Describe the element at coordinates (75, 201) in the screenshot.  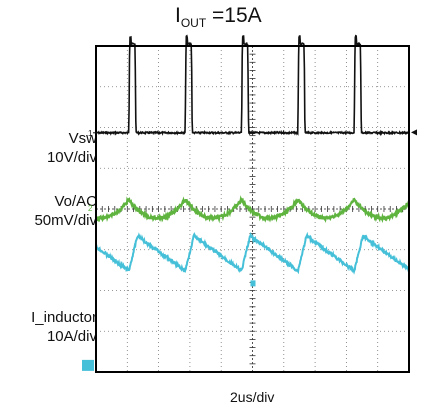
I see `channel-2-name: Vo/AC` at that location.